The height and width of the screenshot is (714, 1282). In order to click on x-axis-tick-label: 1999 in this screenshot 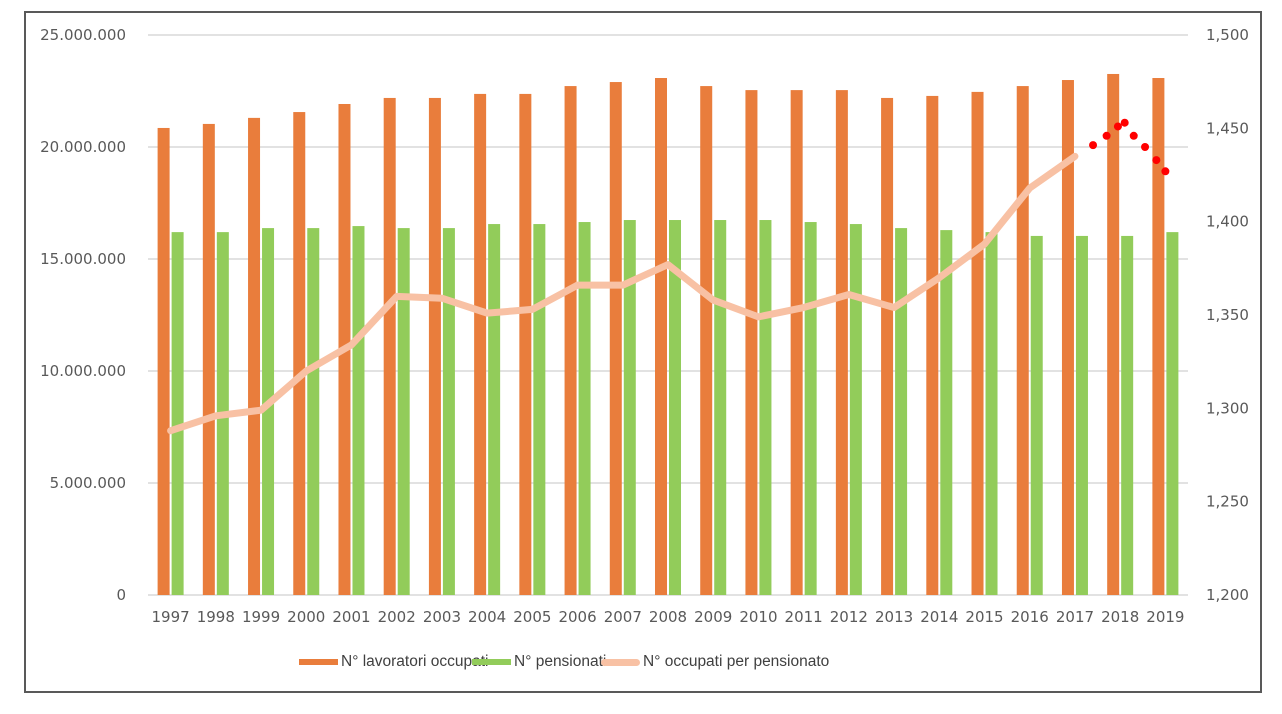, I will do `click(261, 617)`.